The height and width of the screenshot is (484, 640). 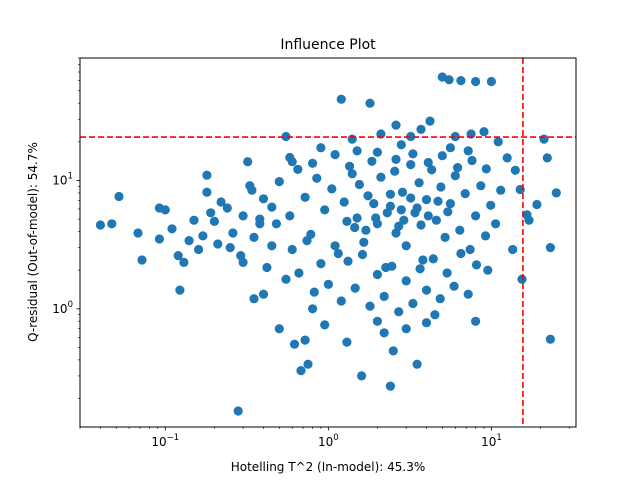 What do you see at coordinates (33, 242) in the screenshot?
I see `y-axis-label: Q-residual (Out-of-model): 54.7%` at bounding box center [33, 242].